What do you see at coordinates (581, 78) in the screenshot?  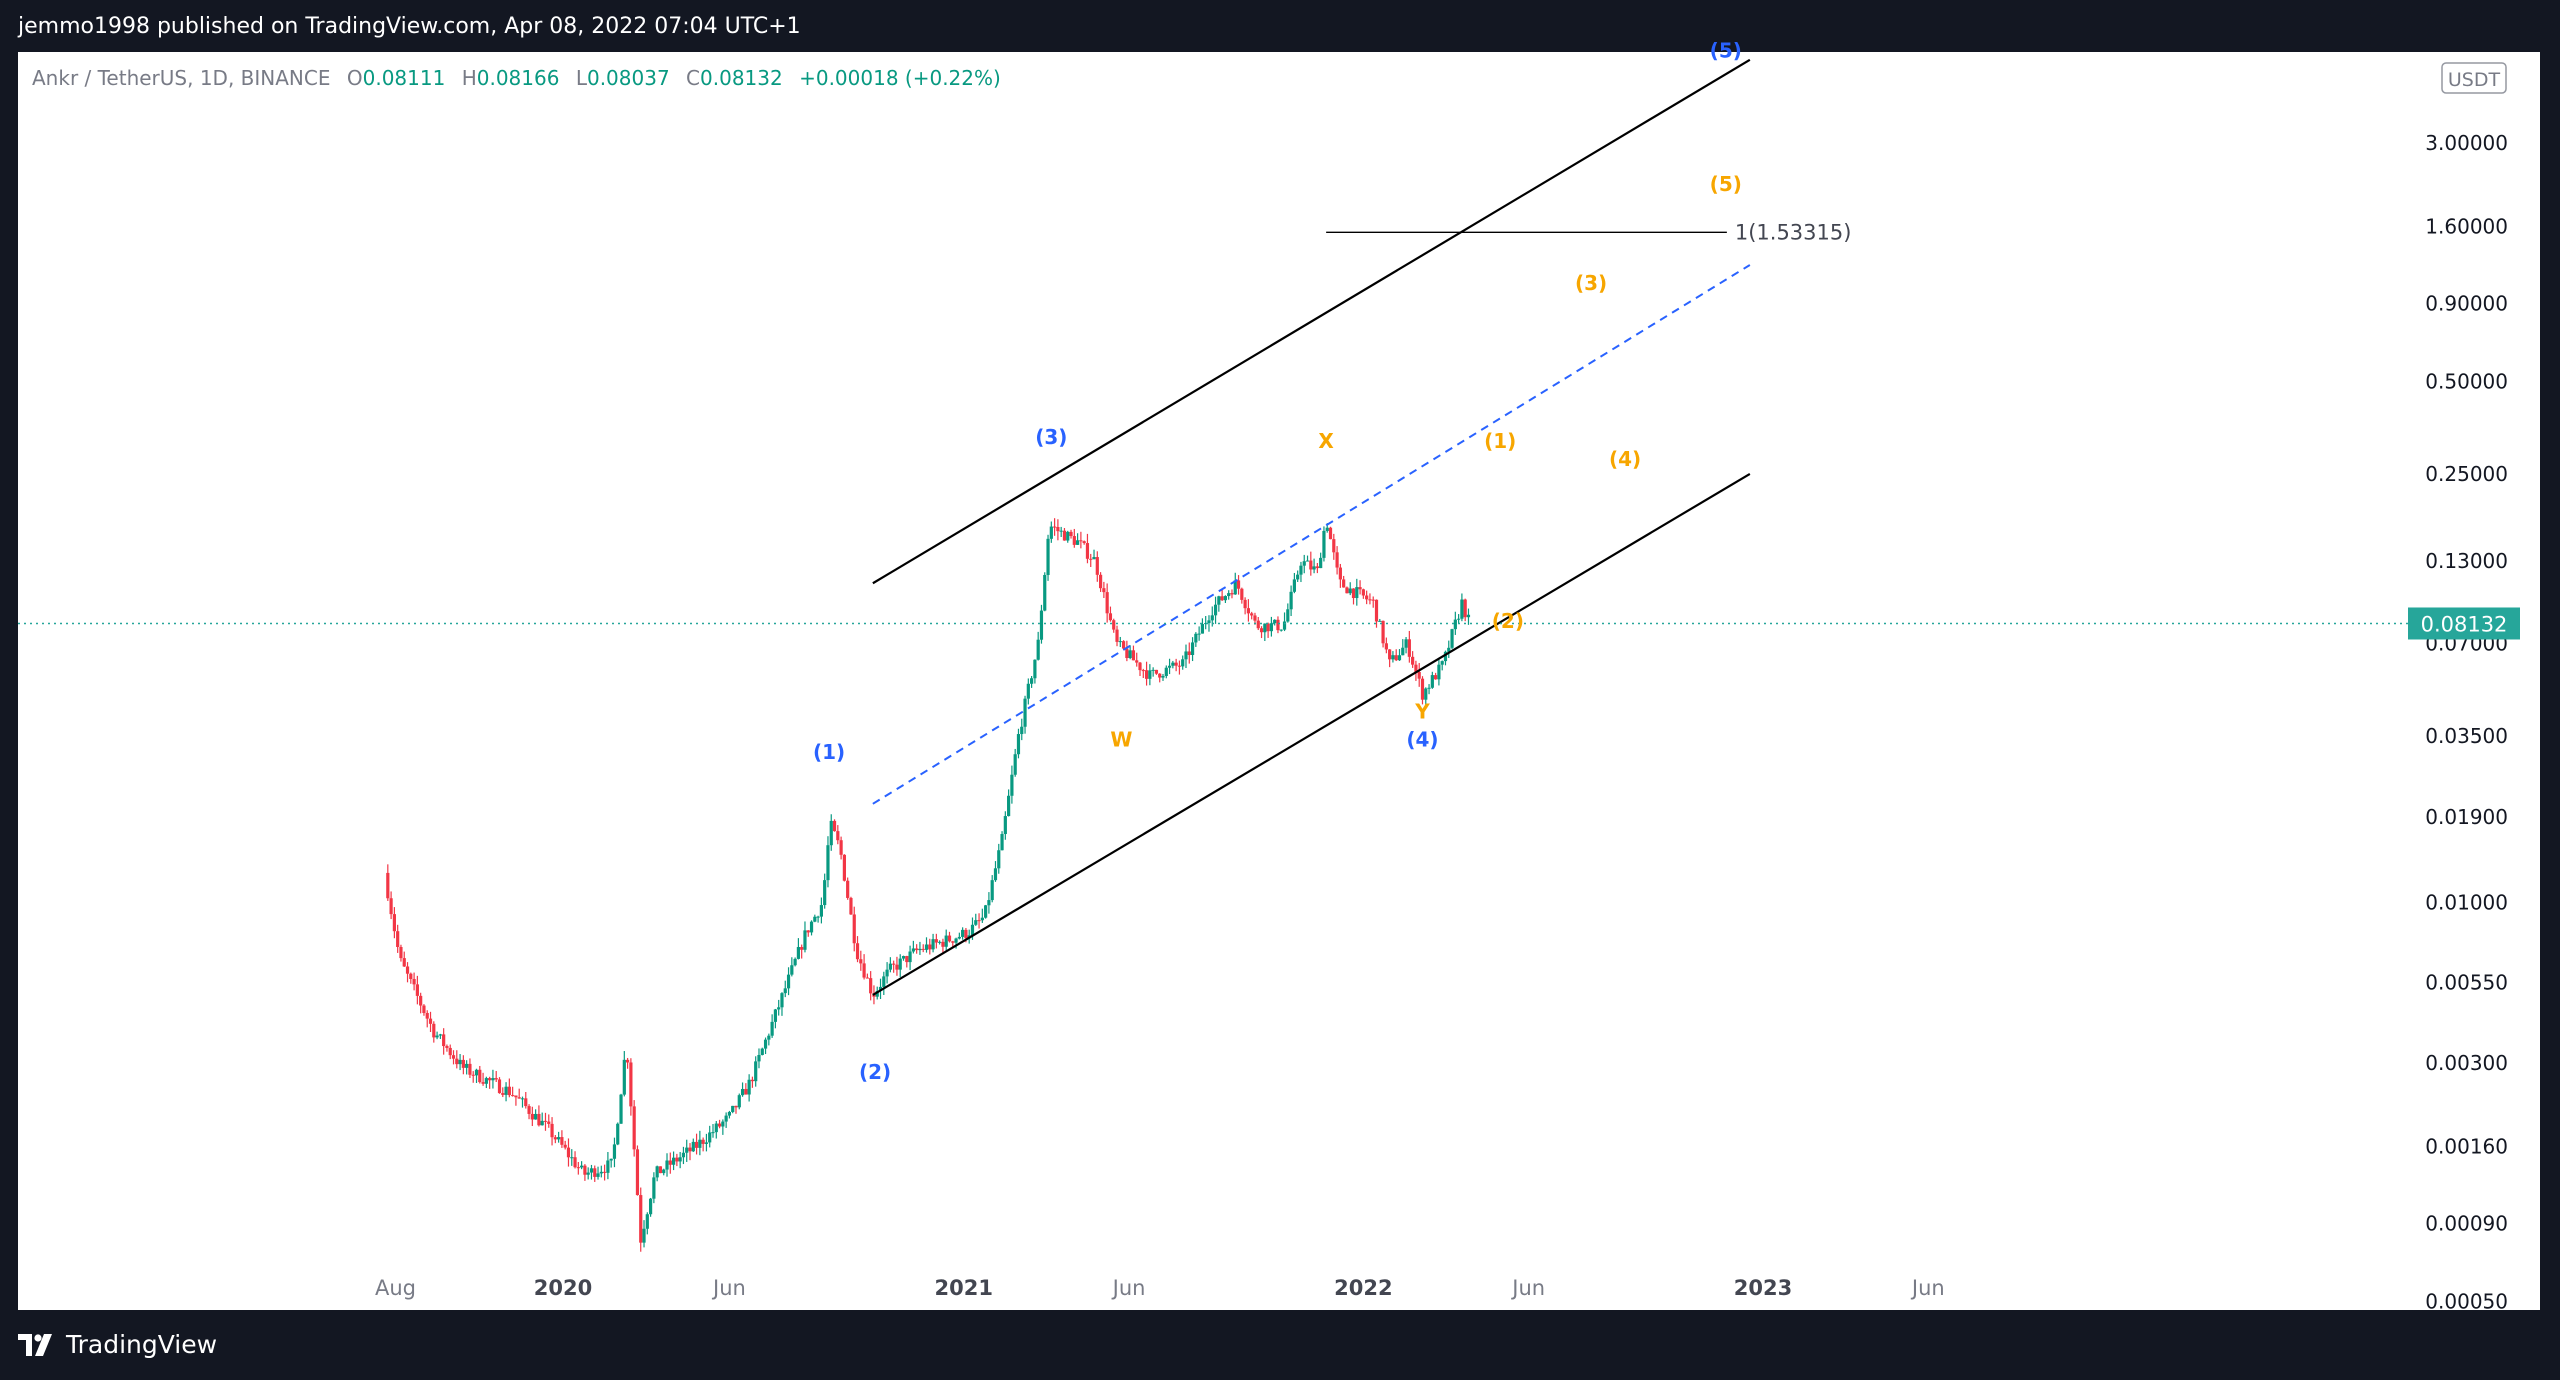 I see `low-label: L` at bounding box center [581, 78].